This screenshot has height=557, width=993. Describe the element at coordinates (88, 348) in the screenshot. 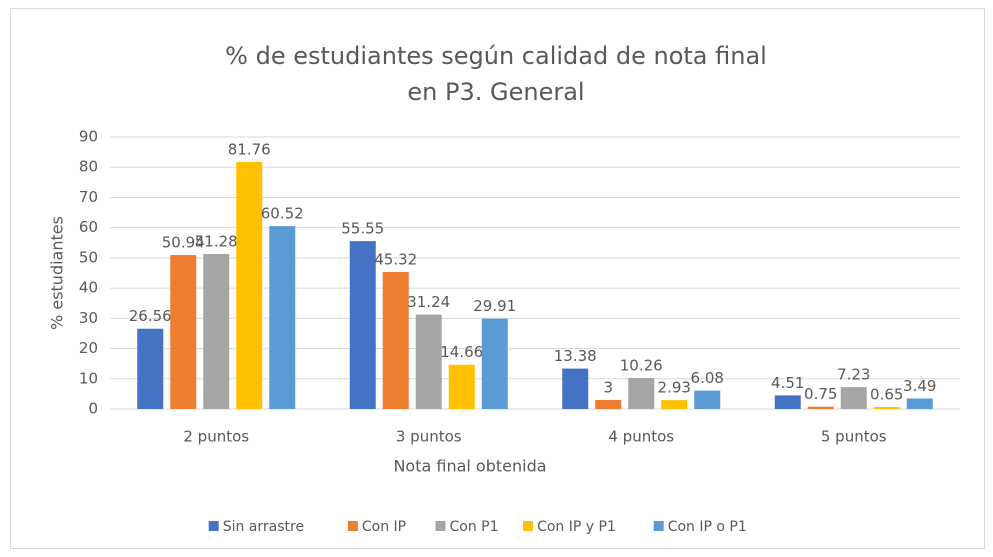

I see `y-tick-label: 20` at that location.